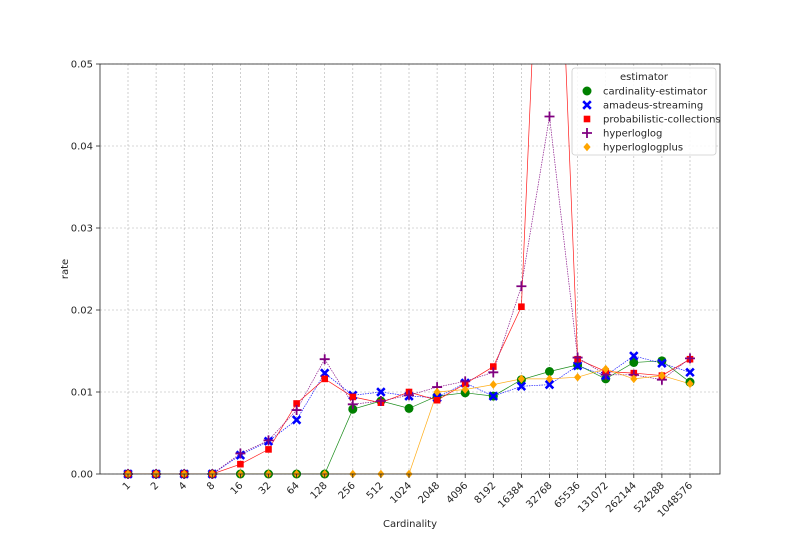  Describe the element at coordinates (632, 134) in the screenshot. I see `legend-label-hyperloglog: hyperloglog` at that location.